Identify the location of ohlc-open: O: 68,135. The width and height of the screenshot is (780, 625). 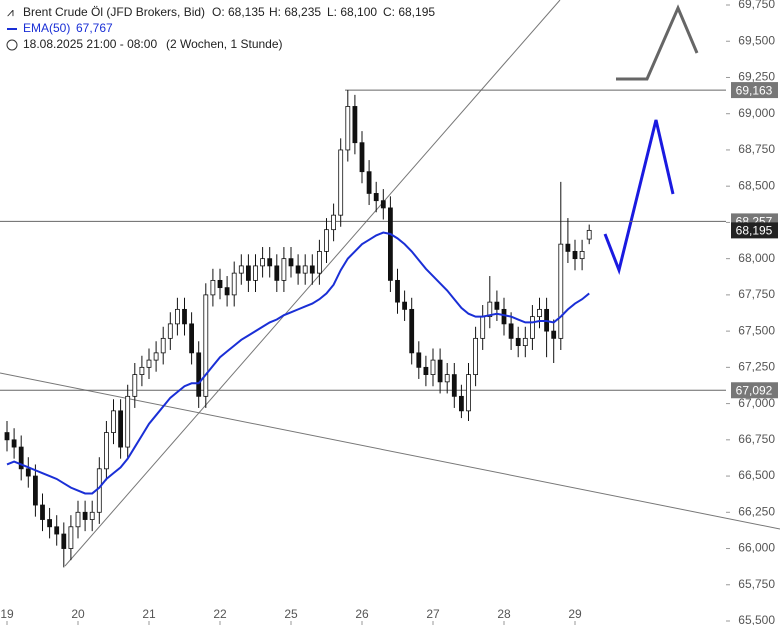
(238, 12).